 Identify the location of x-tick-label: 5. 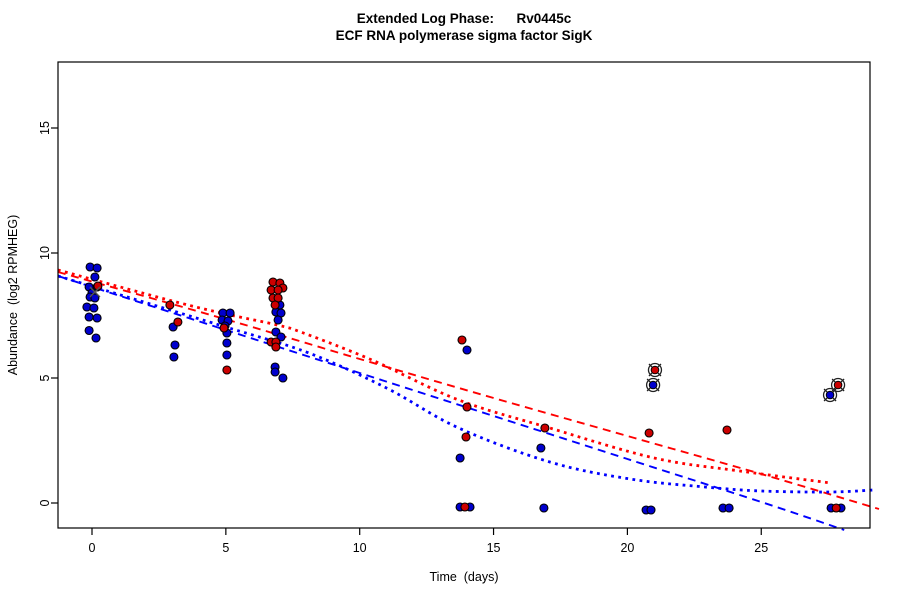
(225, 548).